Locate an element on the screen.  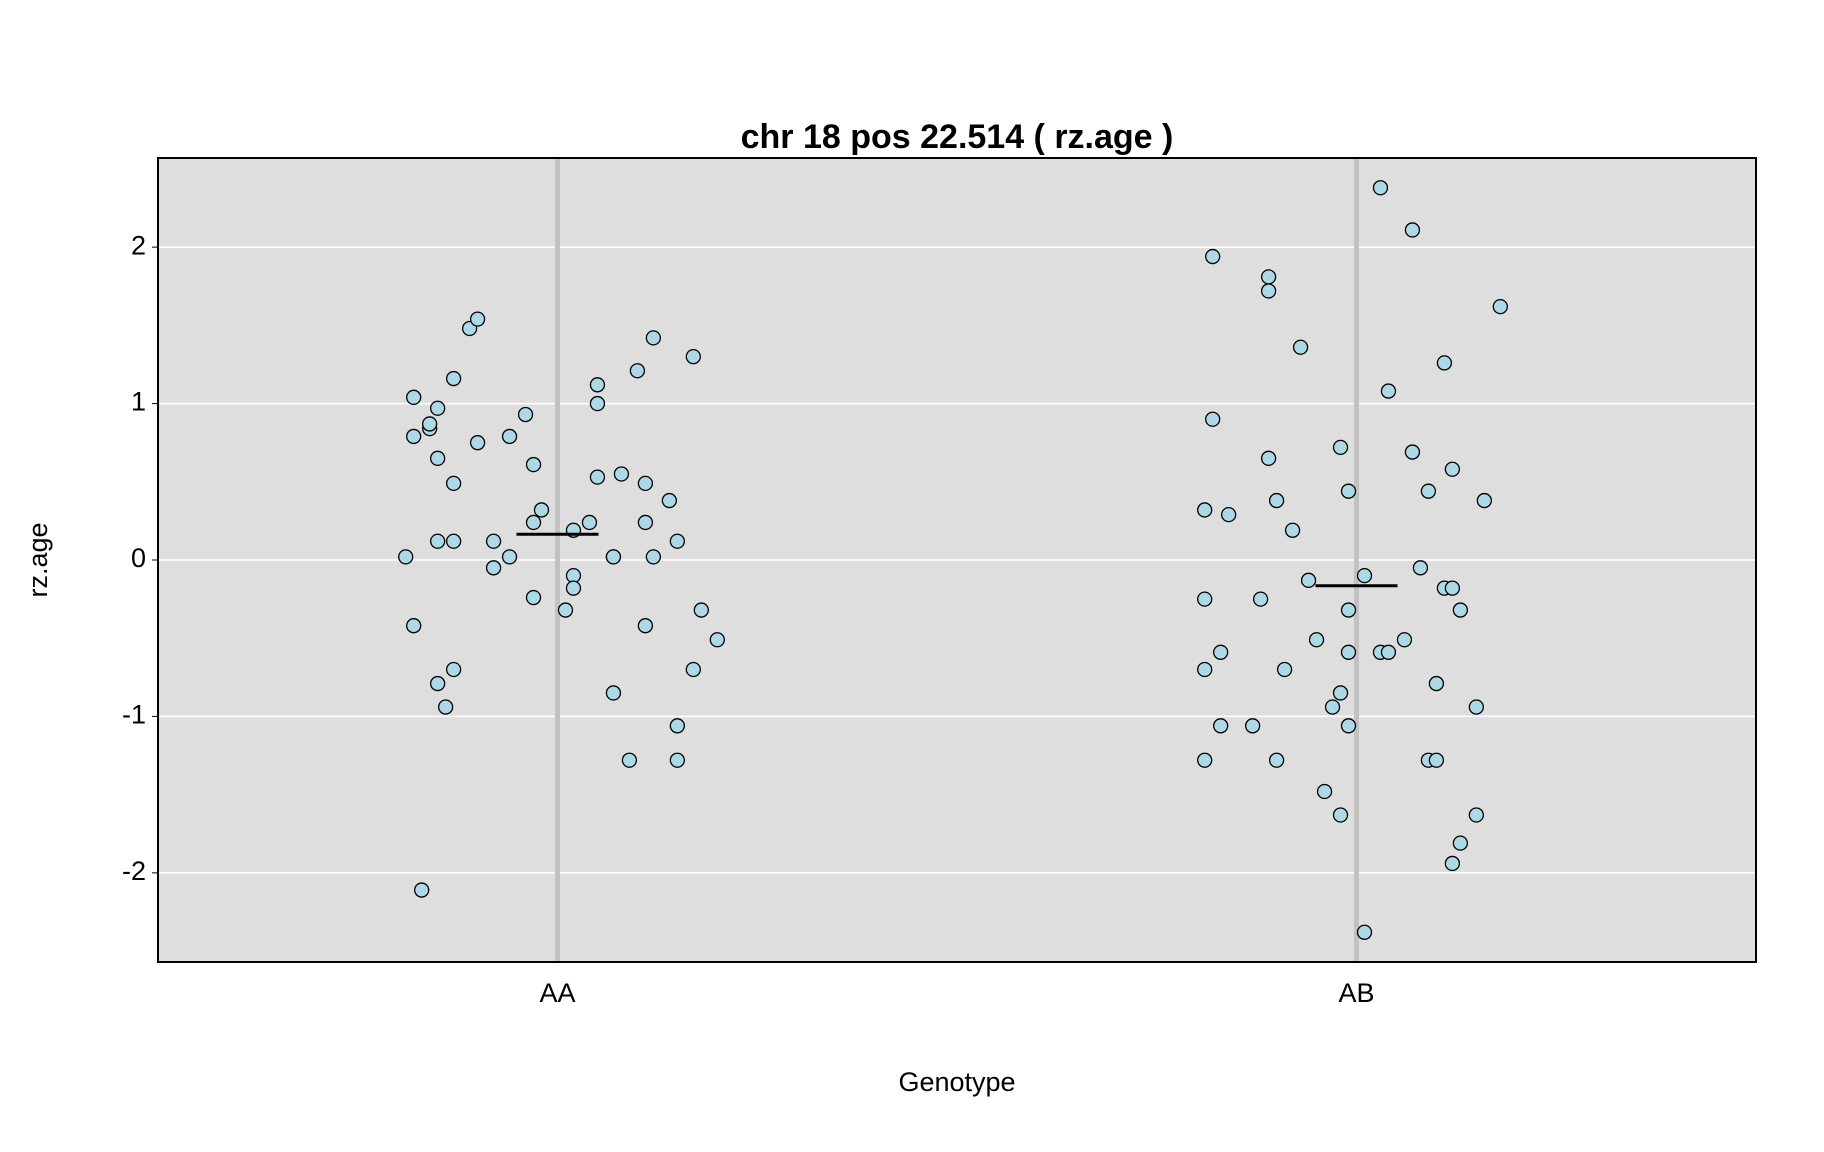
y-tick-label: -2 is located at coordinates (134, 871).